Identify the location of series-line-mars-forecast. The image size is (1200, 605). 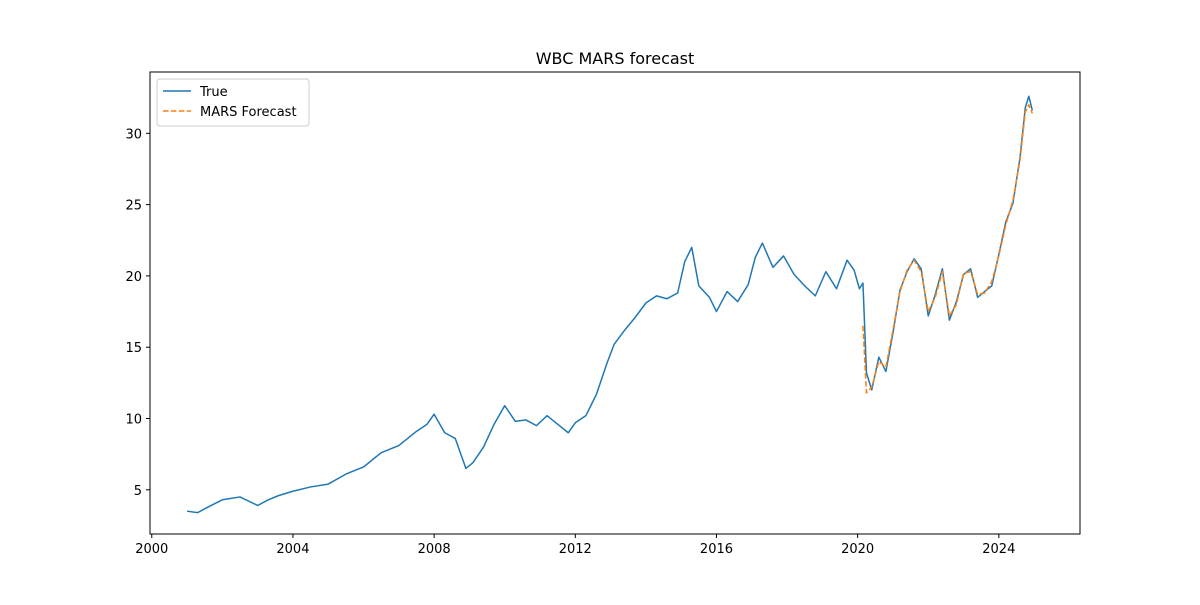
(948, 249).